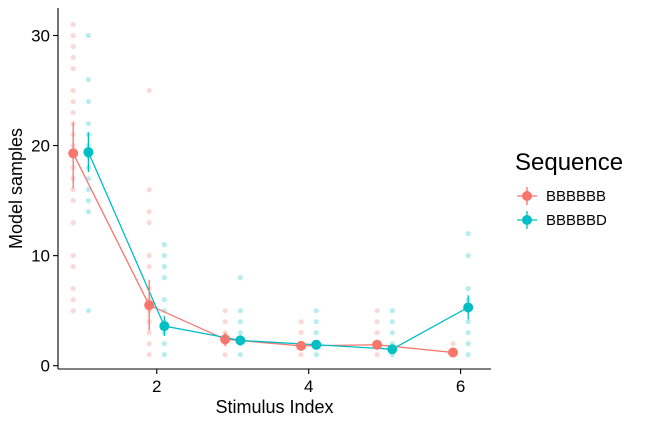 This screenshot has width=649, height=424. I want to click on y-axis-title: Model samples, so click(16, 188).